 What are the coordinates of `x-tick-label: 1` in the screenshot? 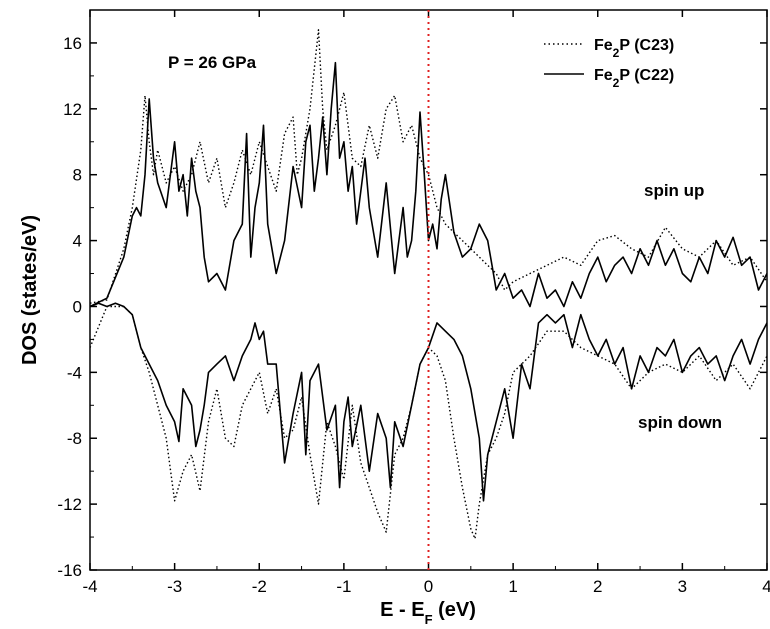 It's located at (512, 586).